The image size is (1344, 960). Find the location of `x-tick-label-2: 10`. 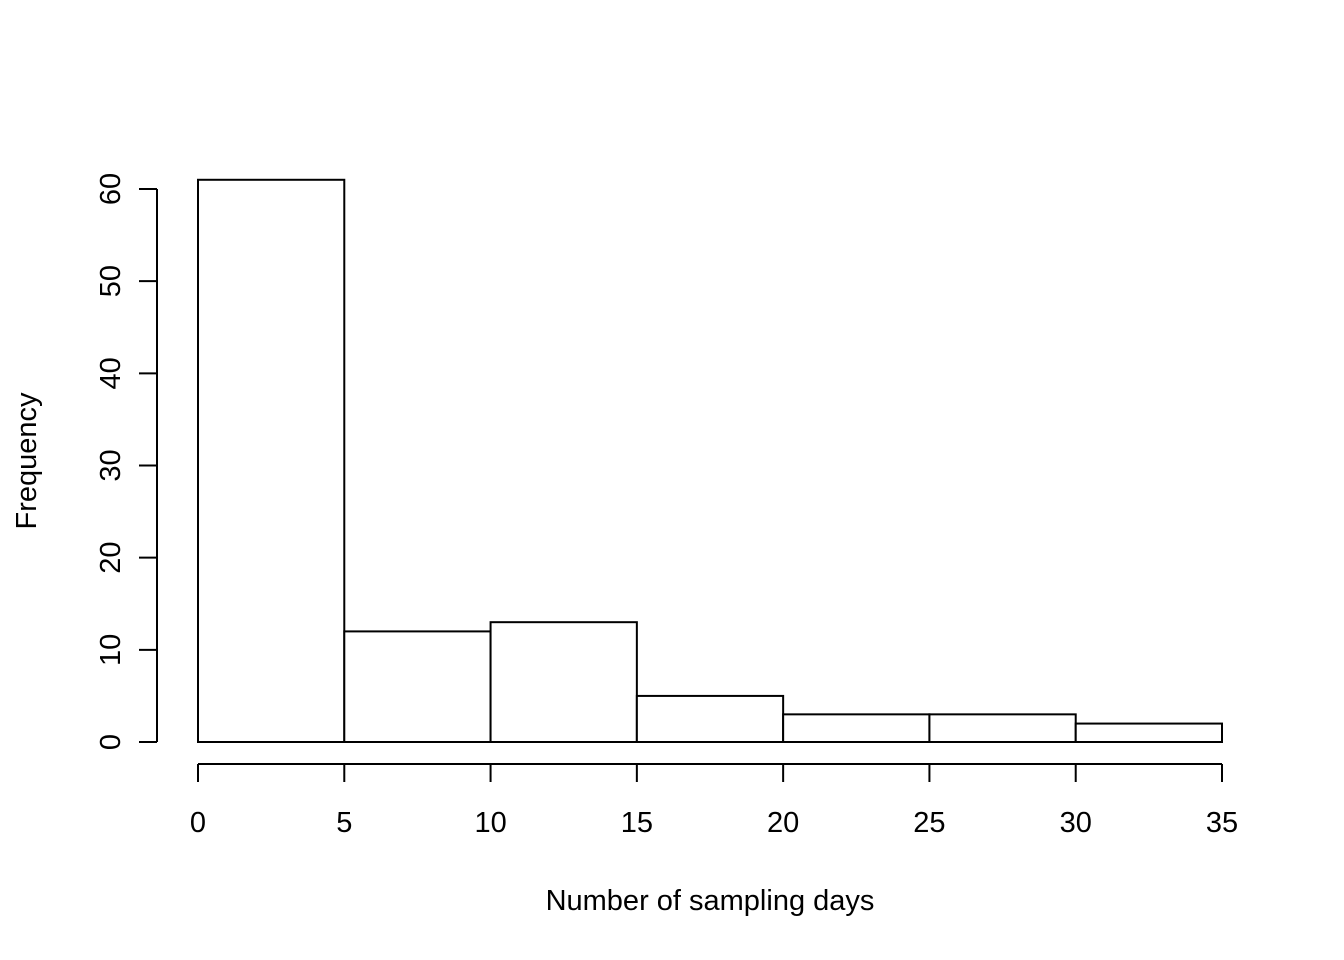

x-tick-label-2: 10 is located at coordinates (490, 823).